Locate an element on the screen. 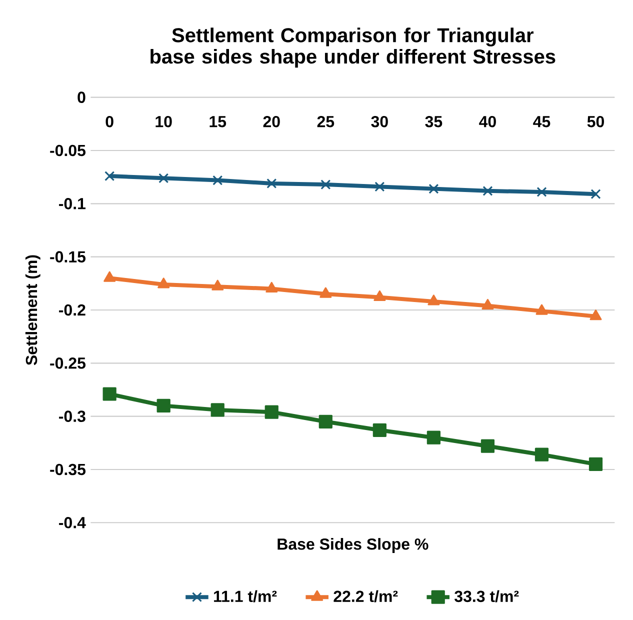 The height and width of the screenshot is (620, 633). y-tick-label: -0.05 is located at coordinates (68, 150).